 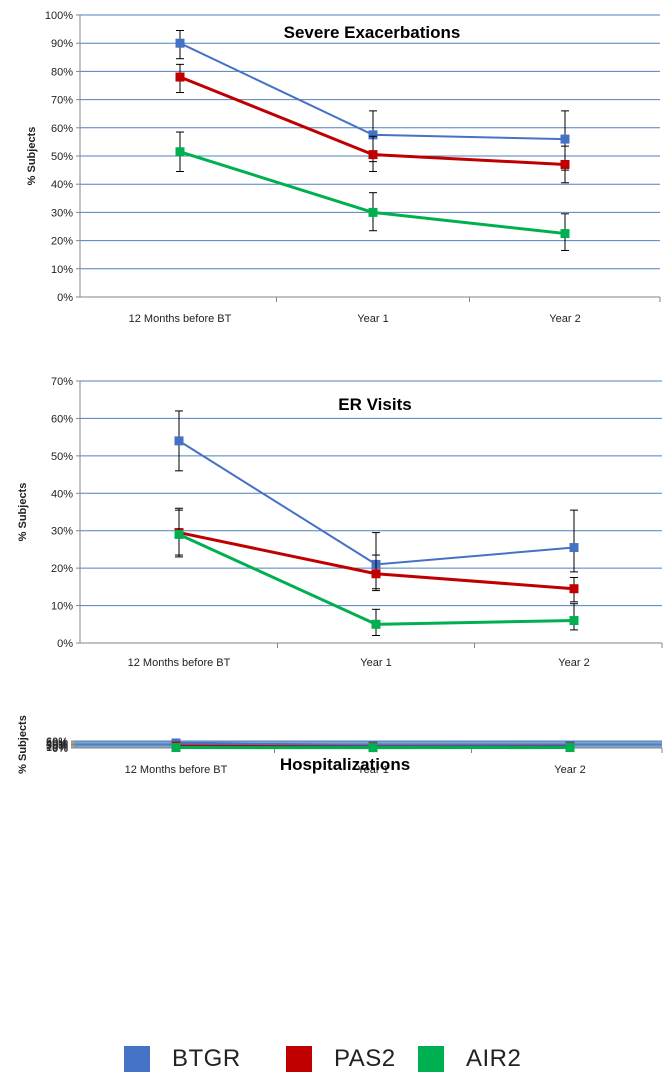 What do you see at coordinates (372, 32) in the screenshot?
I see `chart-title: Severe Exacerbations` at bounding box center [372, 32].